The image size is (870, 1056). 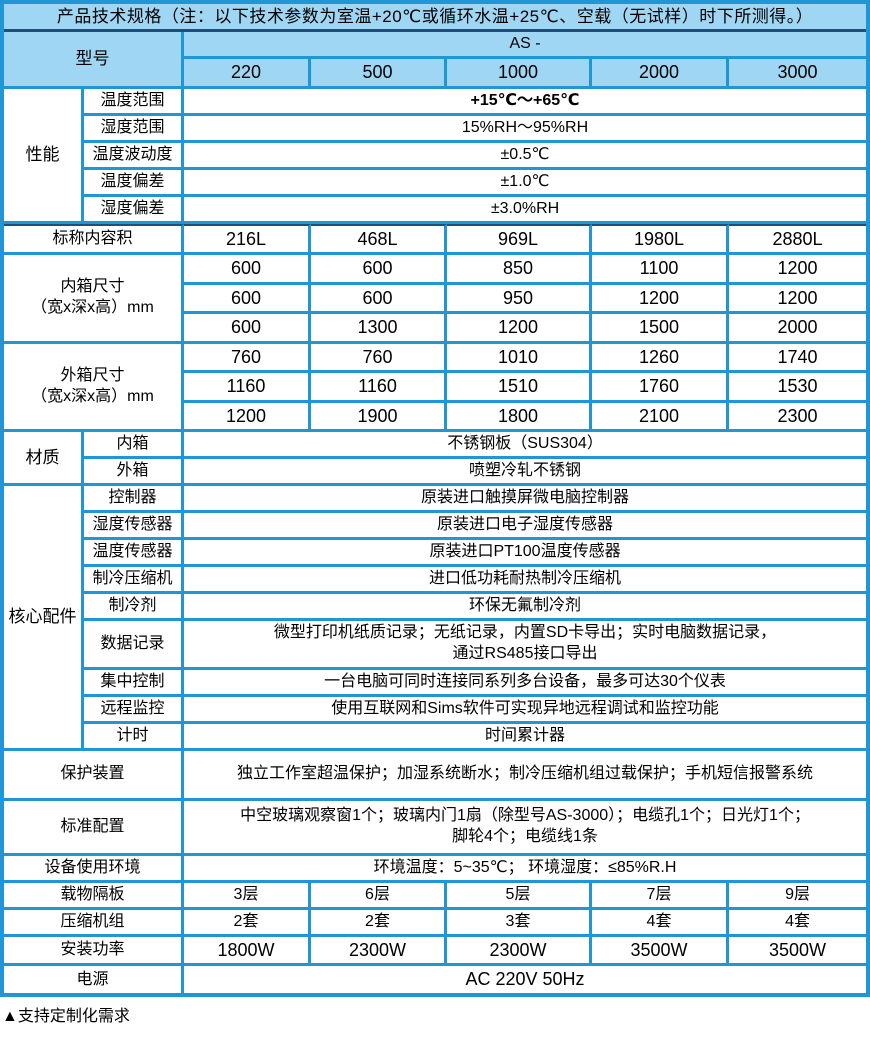 I want to click on capacity-value: 969L, so click(x=519, y=239).